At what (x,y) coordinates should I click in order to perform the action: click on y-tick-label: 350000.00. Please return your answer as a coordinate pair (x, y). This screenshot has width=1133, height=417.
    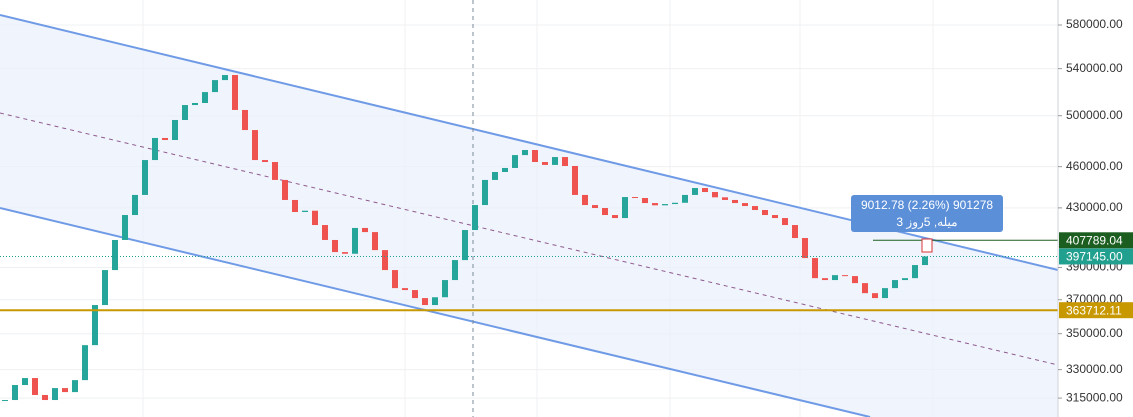
    Looking at the image, I should click on (1094, 333).